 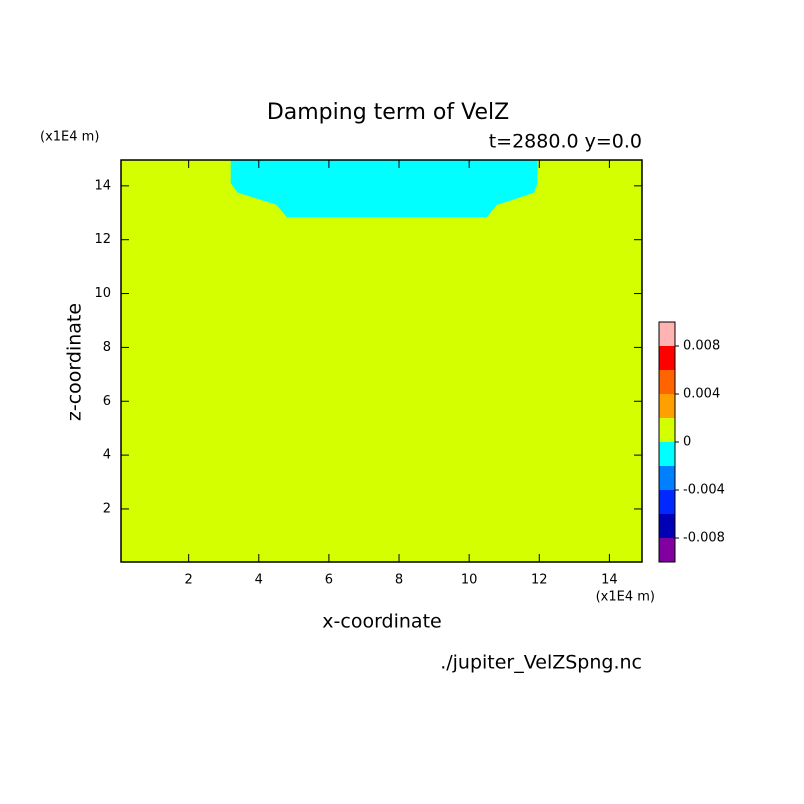 What do you see at coordinates (189, 580) in the screenshot?
I see `x-tick-label: 2` at bounding box center [189, 580].